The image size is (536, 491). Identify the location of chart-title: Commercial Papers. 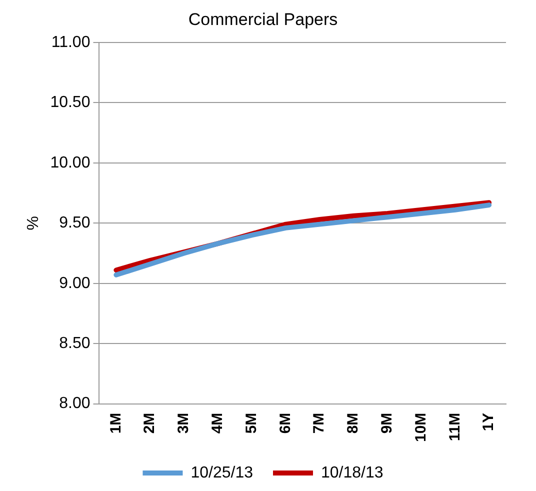
(263, 19).